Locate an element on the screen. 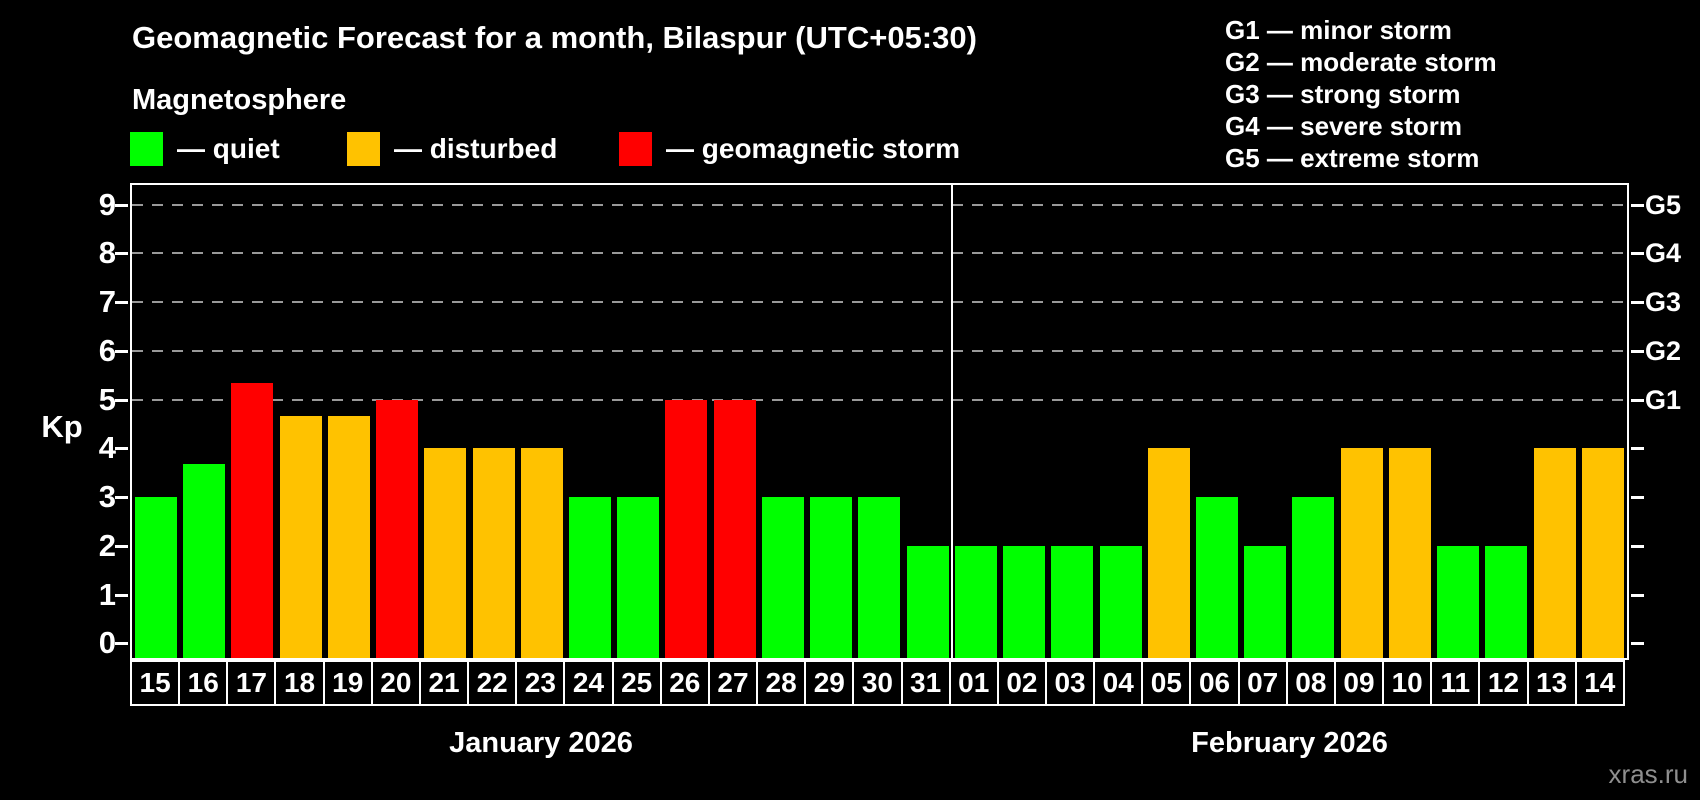 This screenshot has width=1700, height=800. g-scale-legend-line: G5 — extreme storm is located at coordinates (1352, 158).